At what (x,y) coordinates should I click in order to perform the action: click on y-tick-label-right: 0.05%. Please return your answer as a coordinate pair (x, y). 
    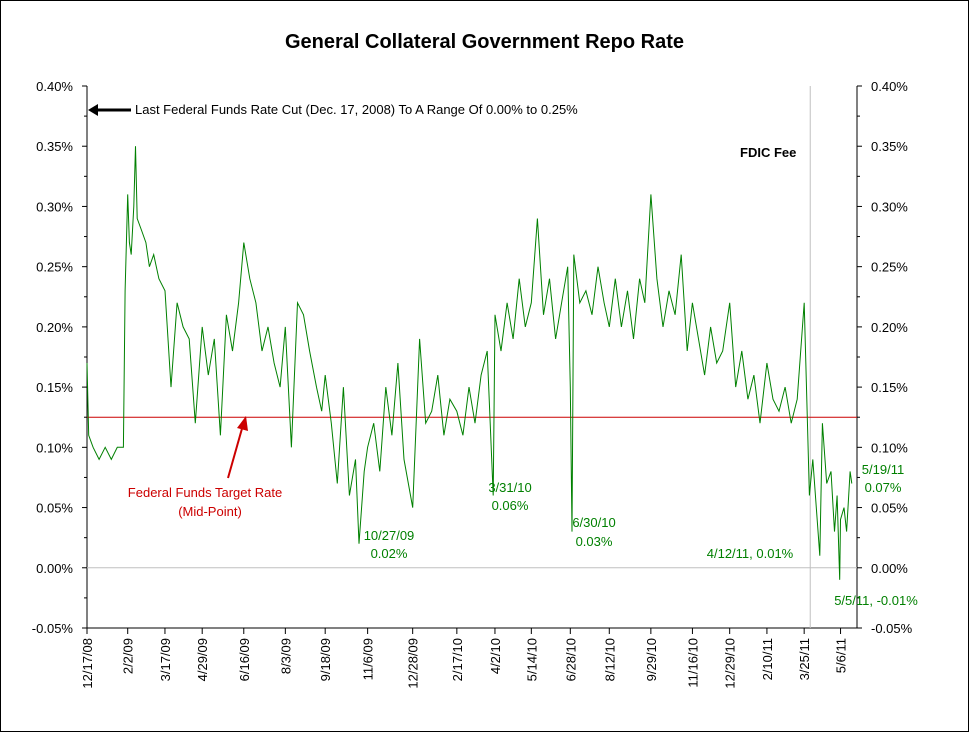
    Looking at the image, I should click on (889, 508).